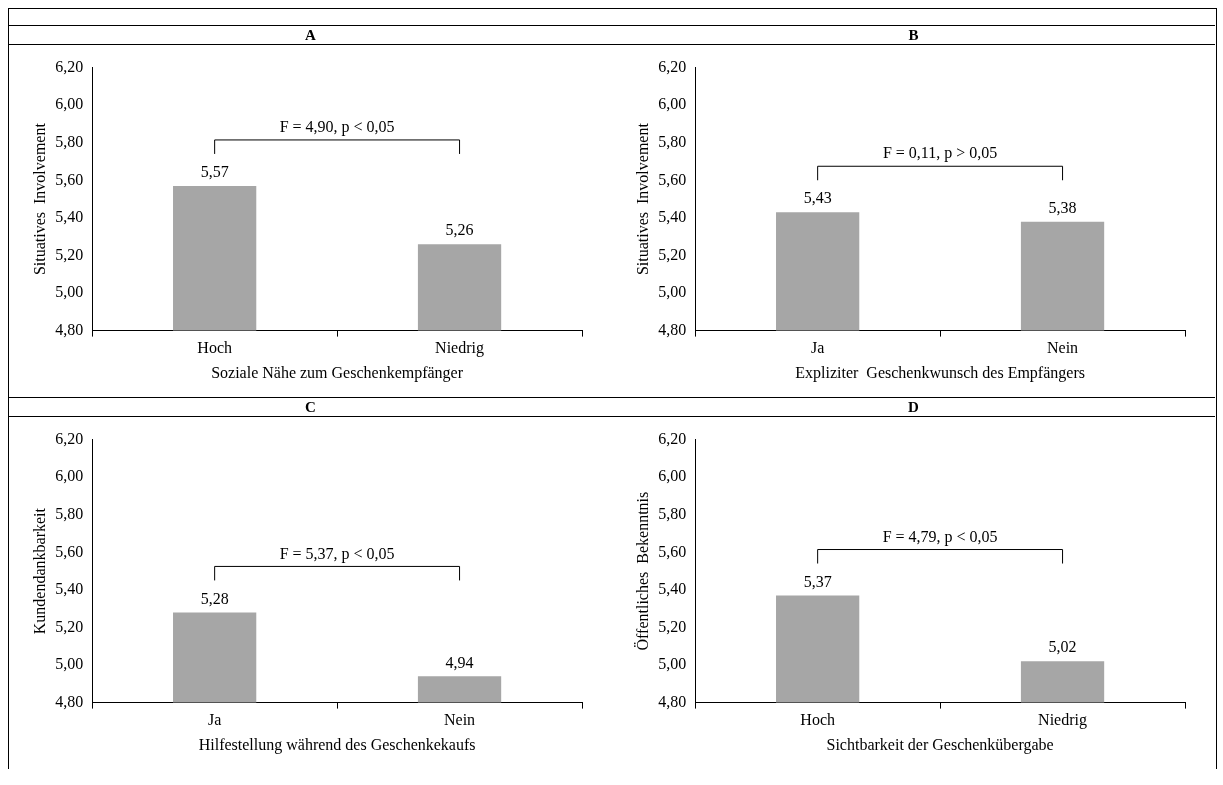  What do you see at coordinates (310, 35) in the screenshot?
I see `chart-title: A` at bounding box center [310, 35].